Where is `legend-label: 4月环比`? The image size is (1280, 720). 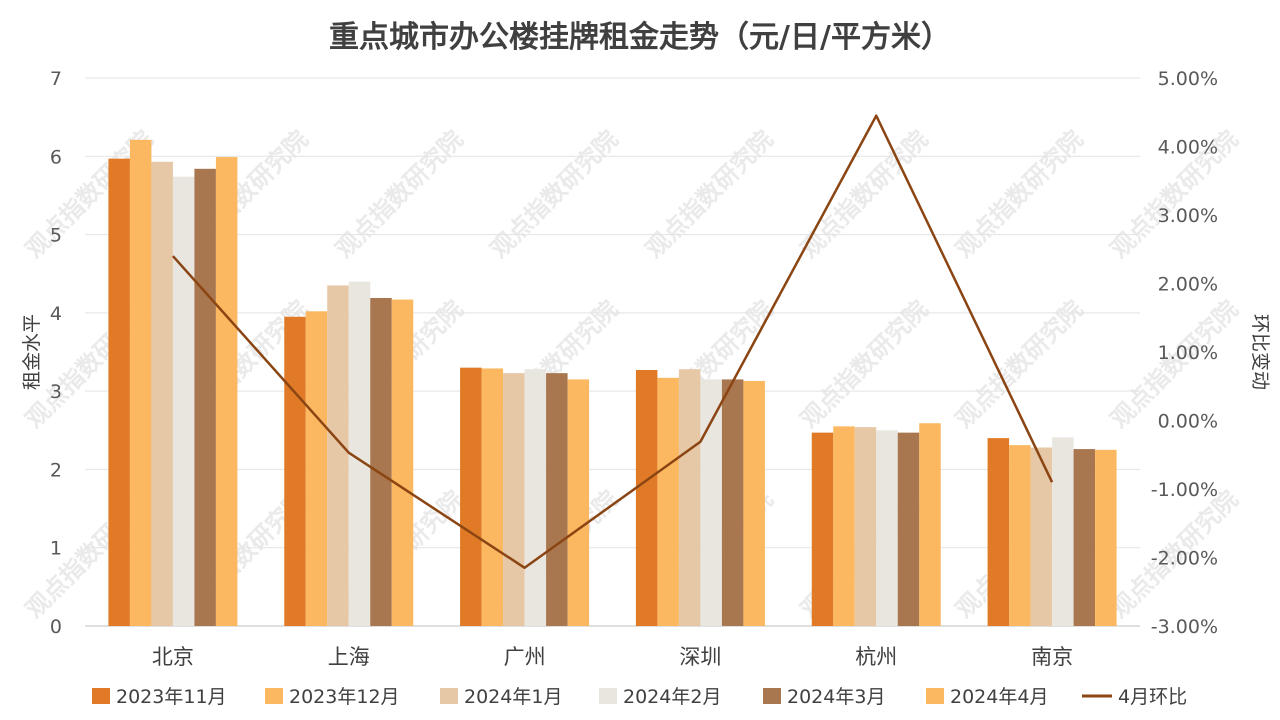
legend-label: 4月环比 is located at coordinates (1152, 697).